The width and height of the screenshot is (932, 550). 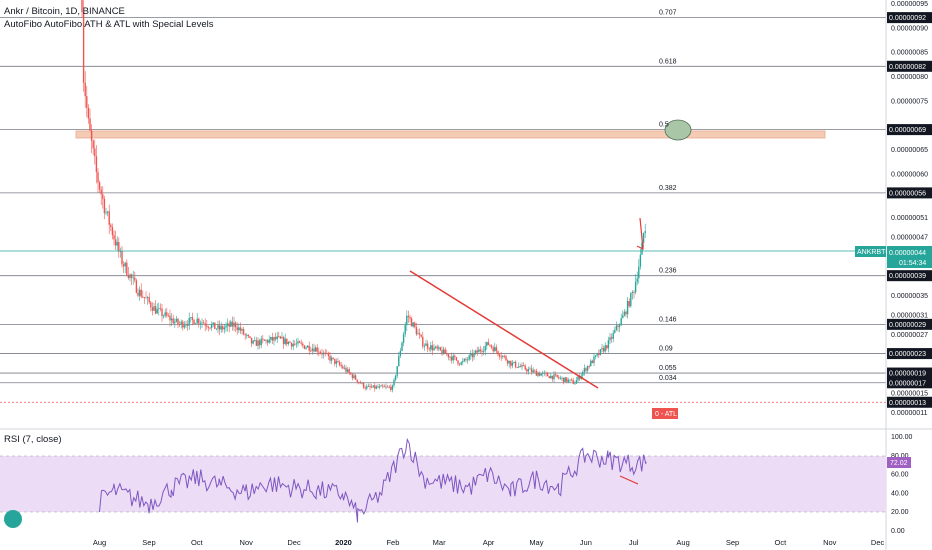 I want to click on price-tick-label: 0.00000090, so click(x=909, y=28).